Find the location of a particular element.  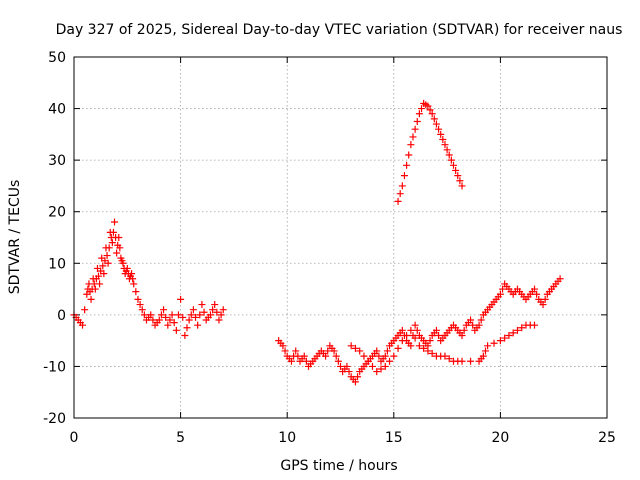

x-tick-label: 20 is located at coordinates (500, 438).